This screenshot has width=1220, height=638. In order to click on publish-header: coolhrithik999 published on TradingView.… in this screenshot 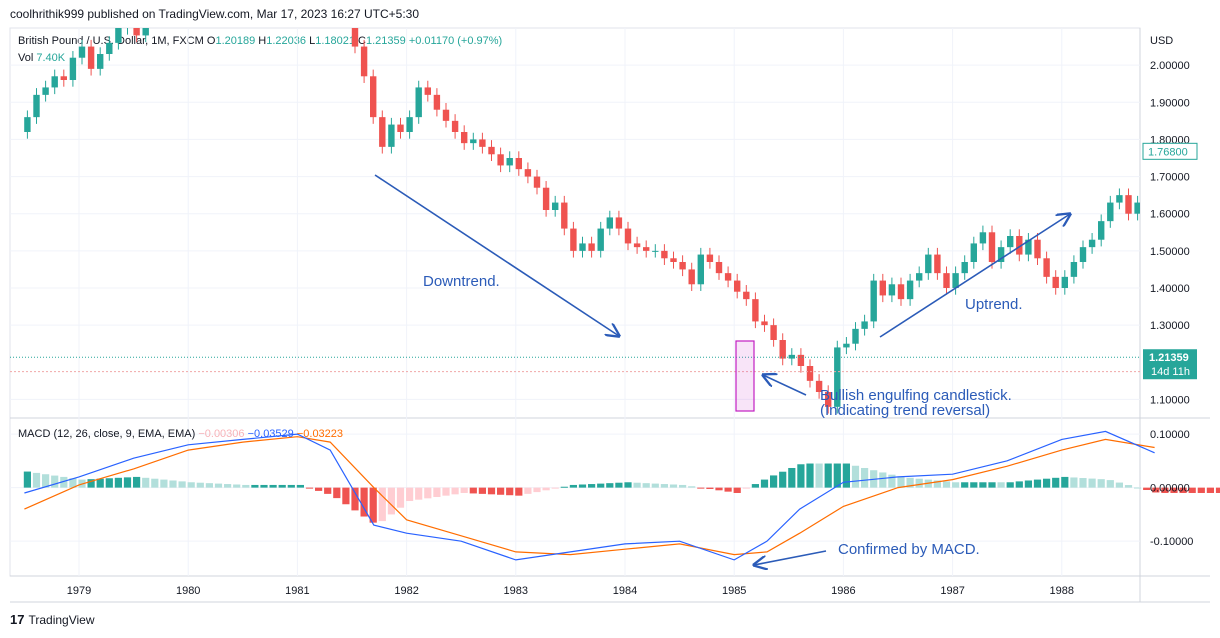, I will do `click(215, 14)`.